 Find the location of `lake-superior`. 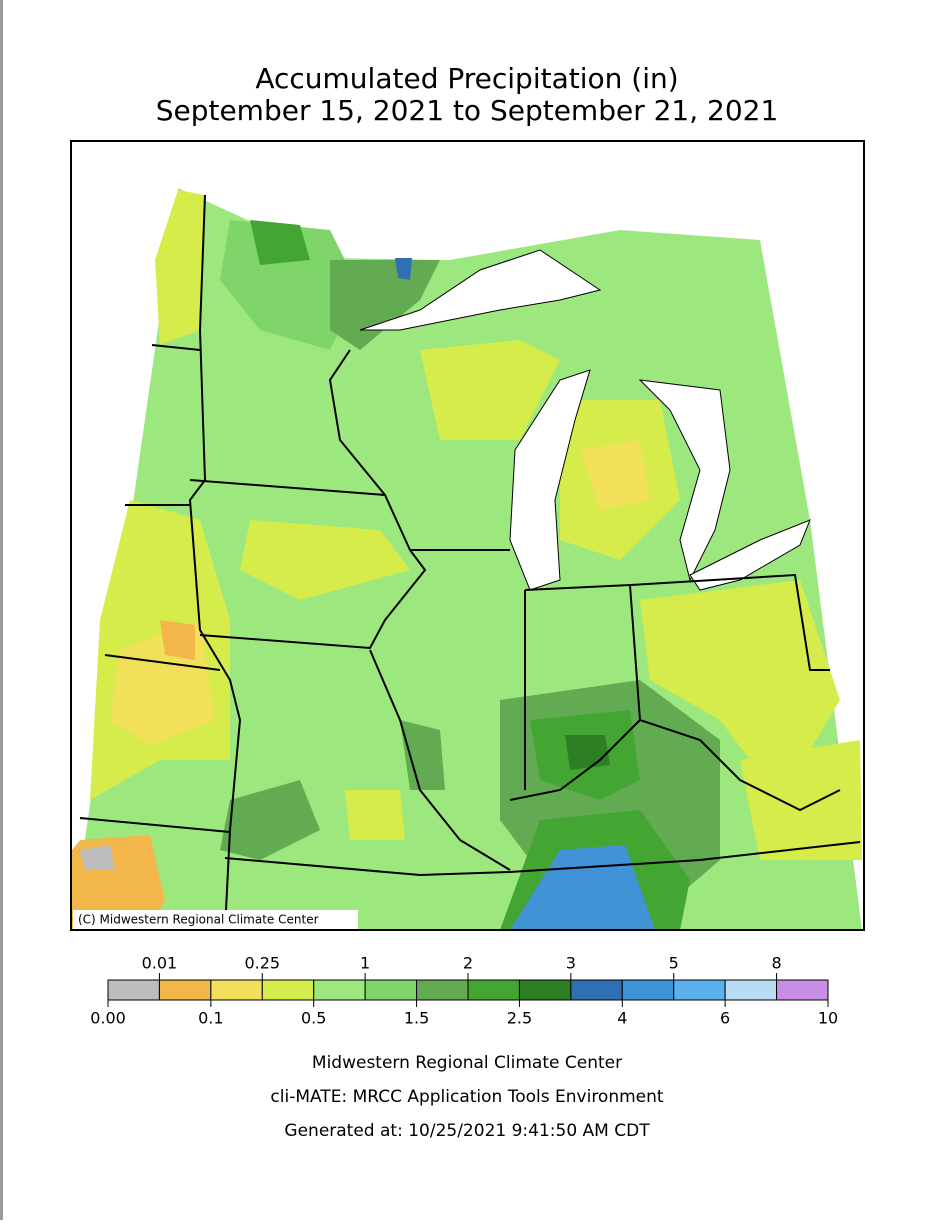

lake-superior is located at coordinates (480, 290).